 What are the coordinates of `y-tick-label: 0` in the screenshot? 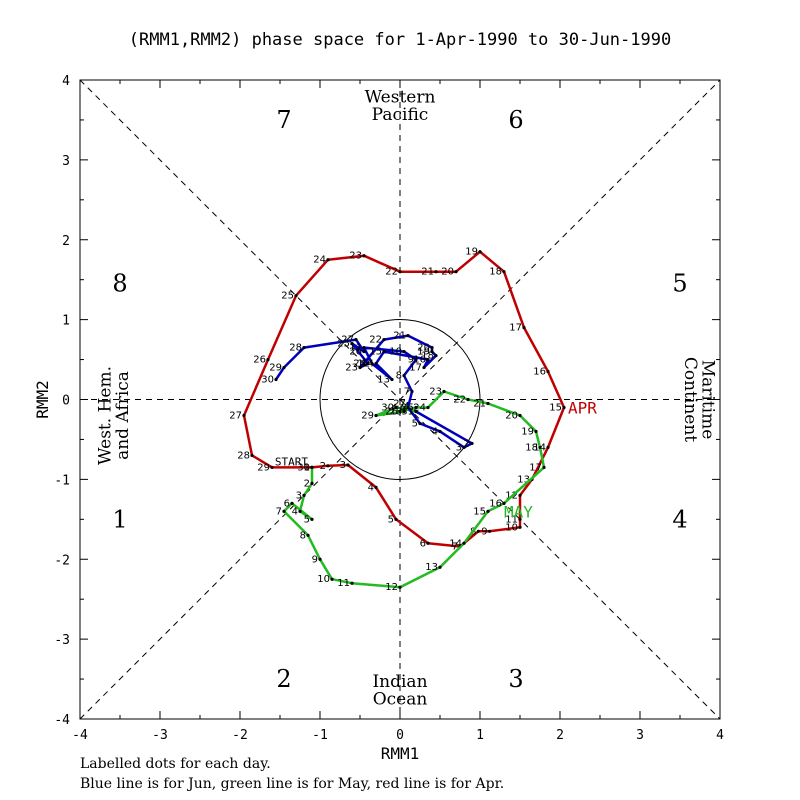 It's located at (66, 401).